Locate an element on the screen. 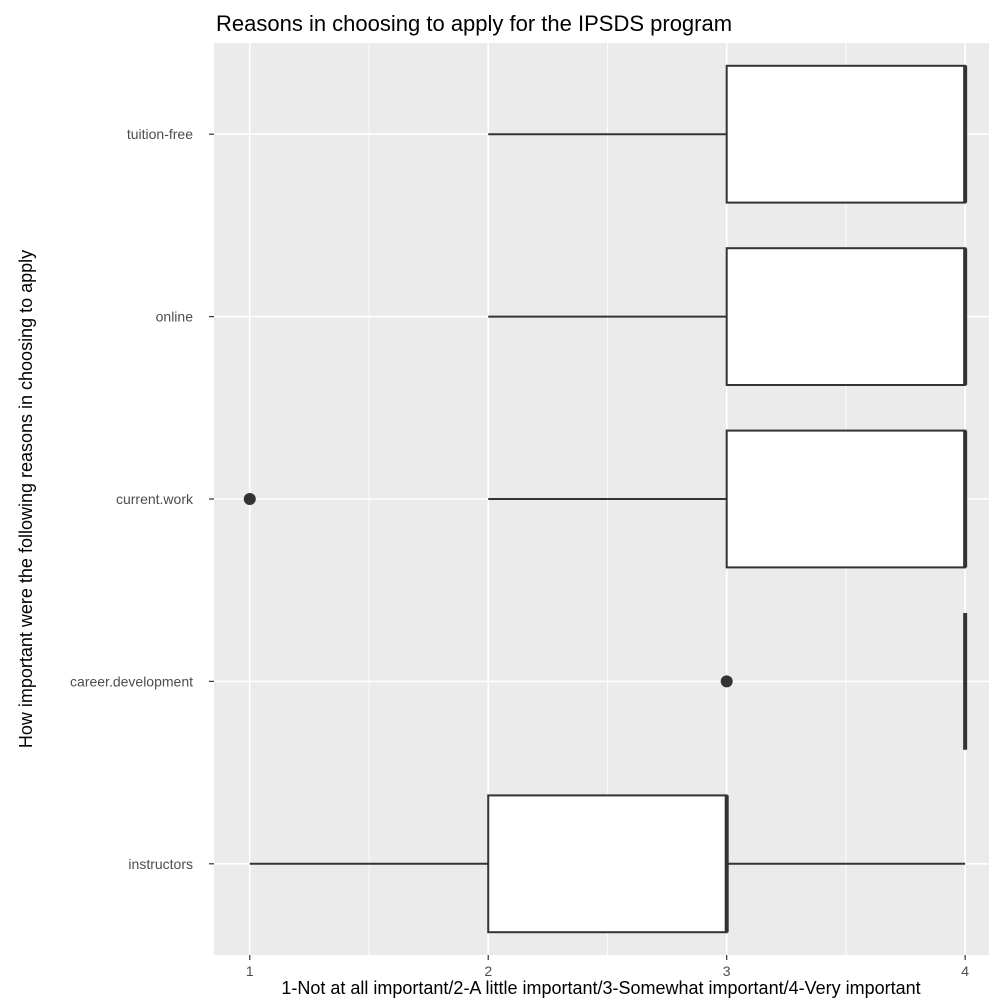 This screenshot has width=989, height=998. y-tick-label: current.work is located at coordinates (155, 499).